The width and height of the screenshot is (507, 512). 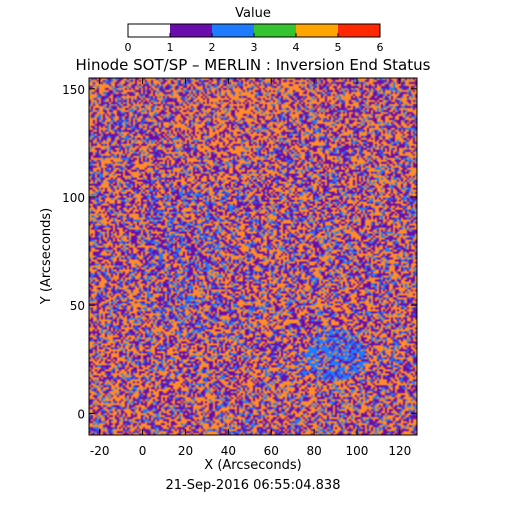 I want to click on x-tick-label: 40, so click(x=228, y=451).